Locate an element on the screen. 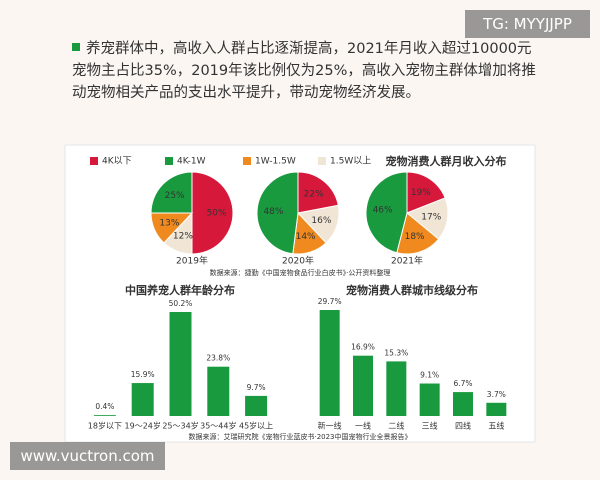 The height and width of the screenshot is (480, 600). legend-label: 1.5W以上 is located at coordinates (350, 161).